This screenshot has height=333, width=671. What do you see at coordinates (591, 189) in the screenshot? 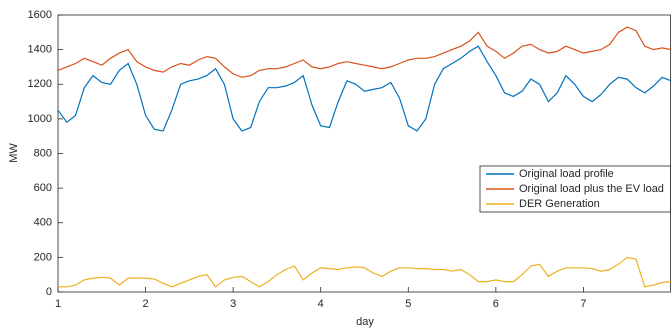
I see `legend-label: Original load plus the EV load` at bounding box center [591, 189].